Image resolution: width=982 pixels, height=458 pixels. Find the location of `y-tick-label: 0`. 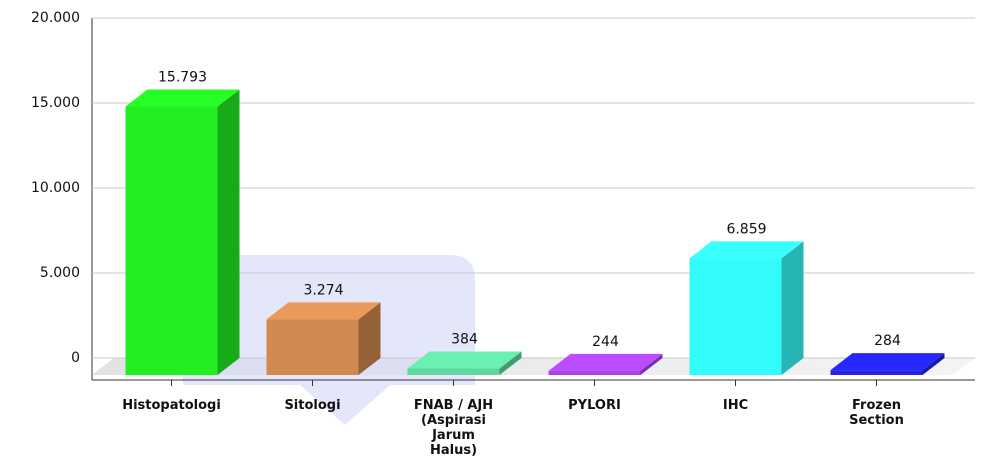

y-tick-label: 0 is located at coordinates (75, 358).